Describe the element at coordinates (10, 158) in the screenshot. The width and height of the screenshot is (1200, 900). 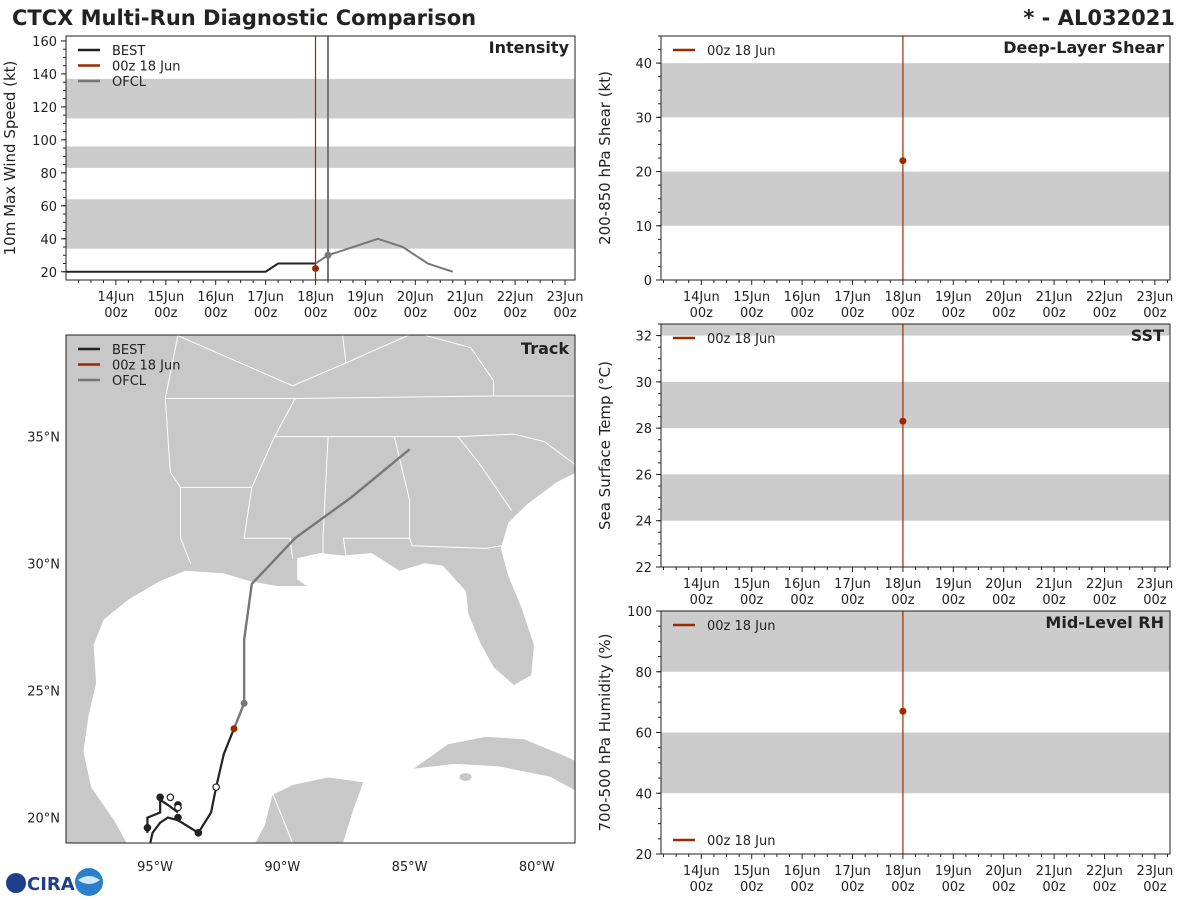
I see `intensity-y-axis-label: 10m Max Wind Speed (kt)` at that location.